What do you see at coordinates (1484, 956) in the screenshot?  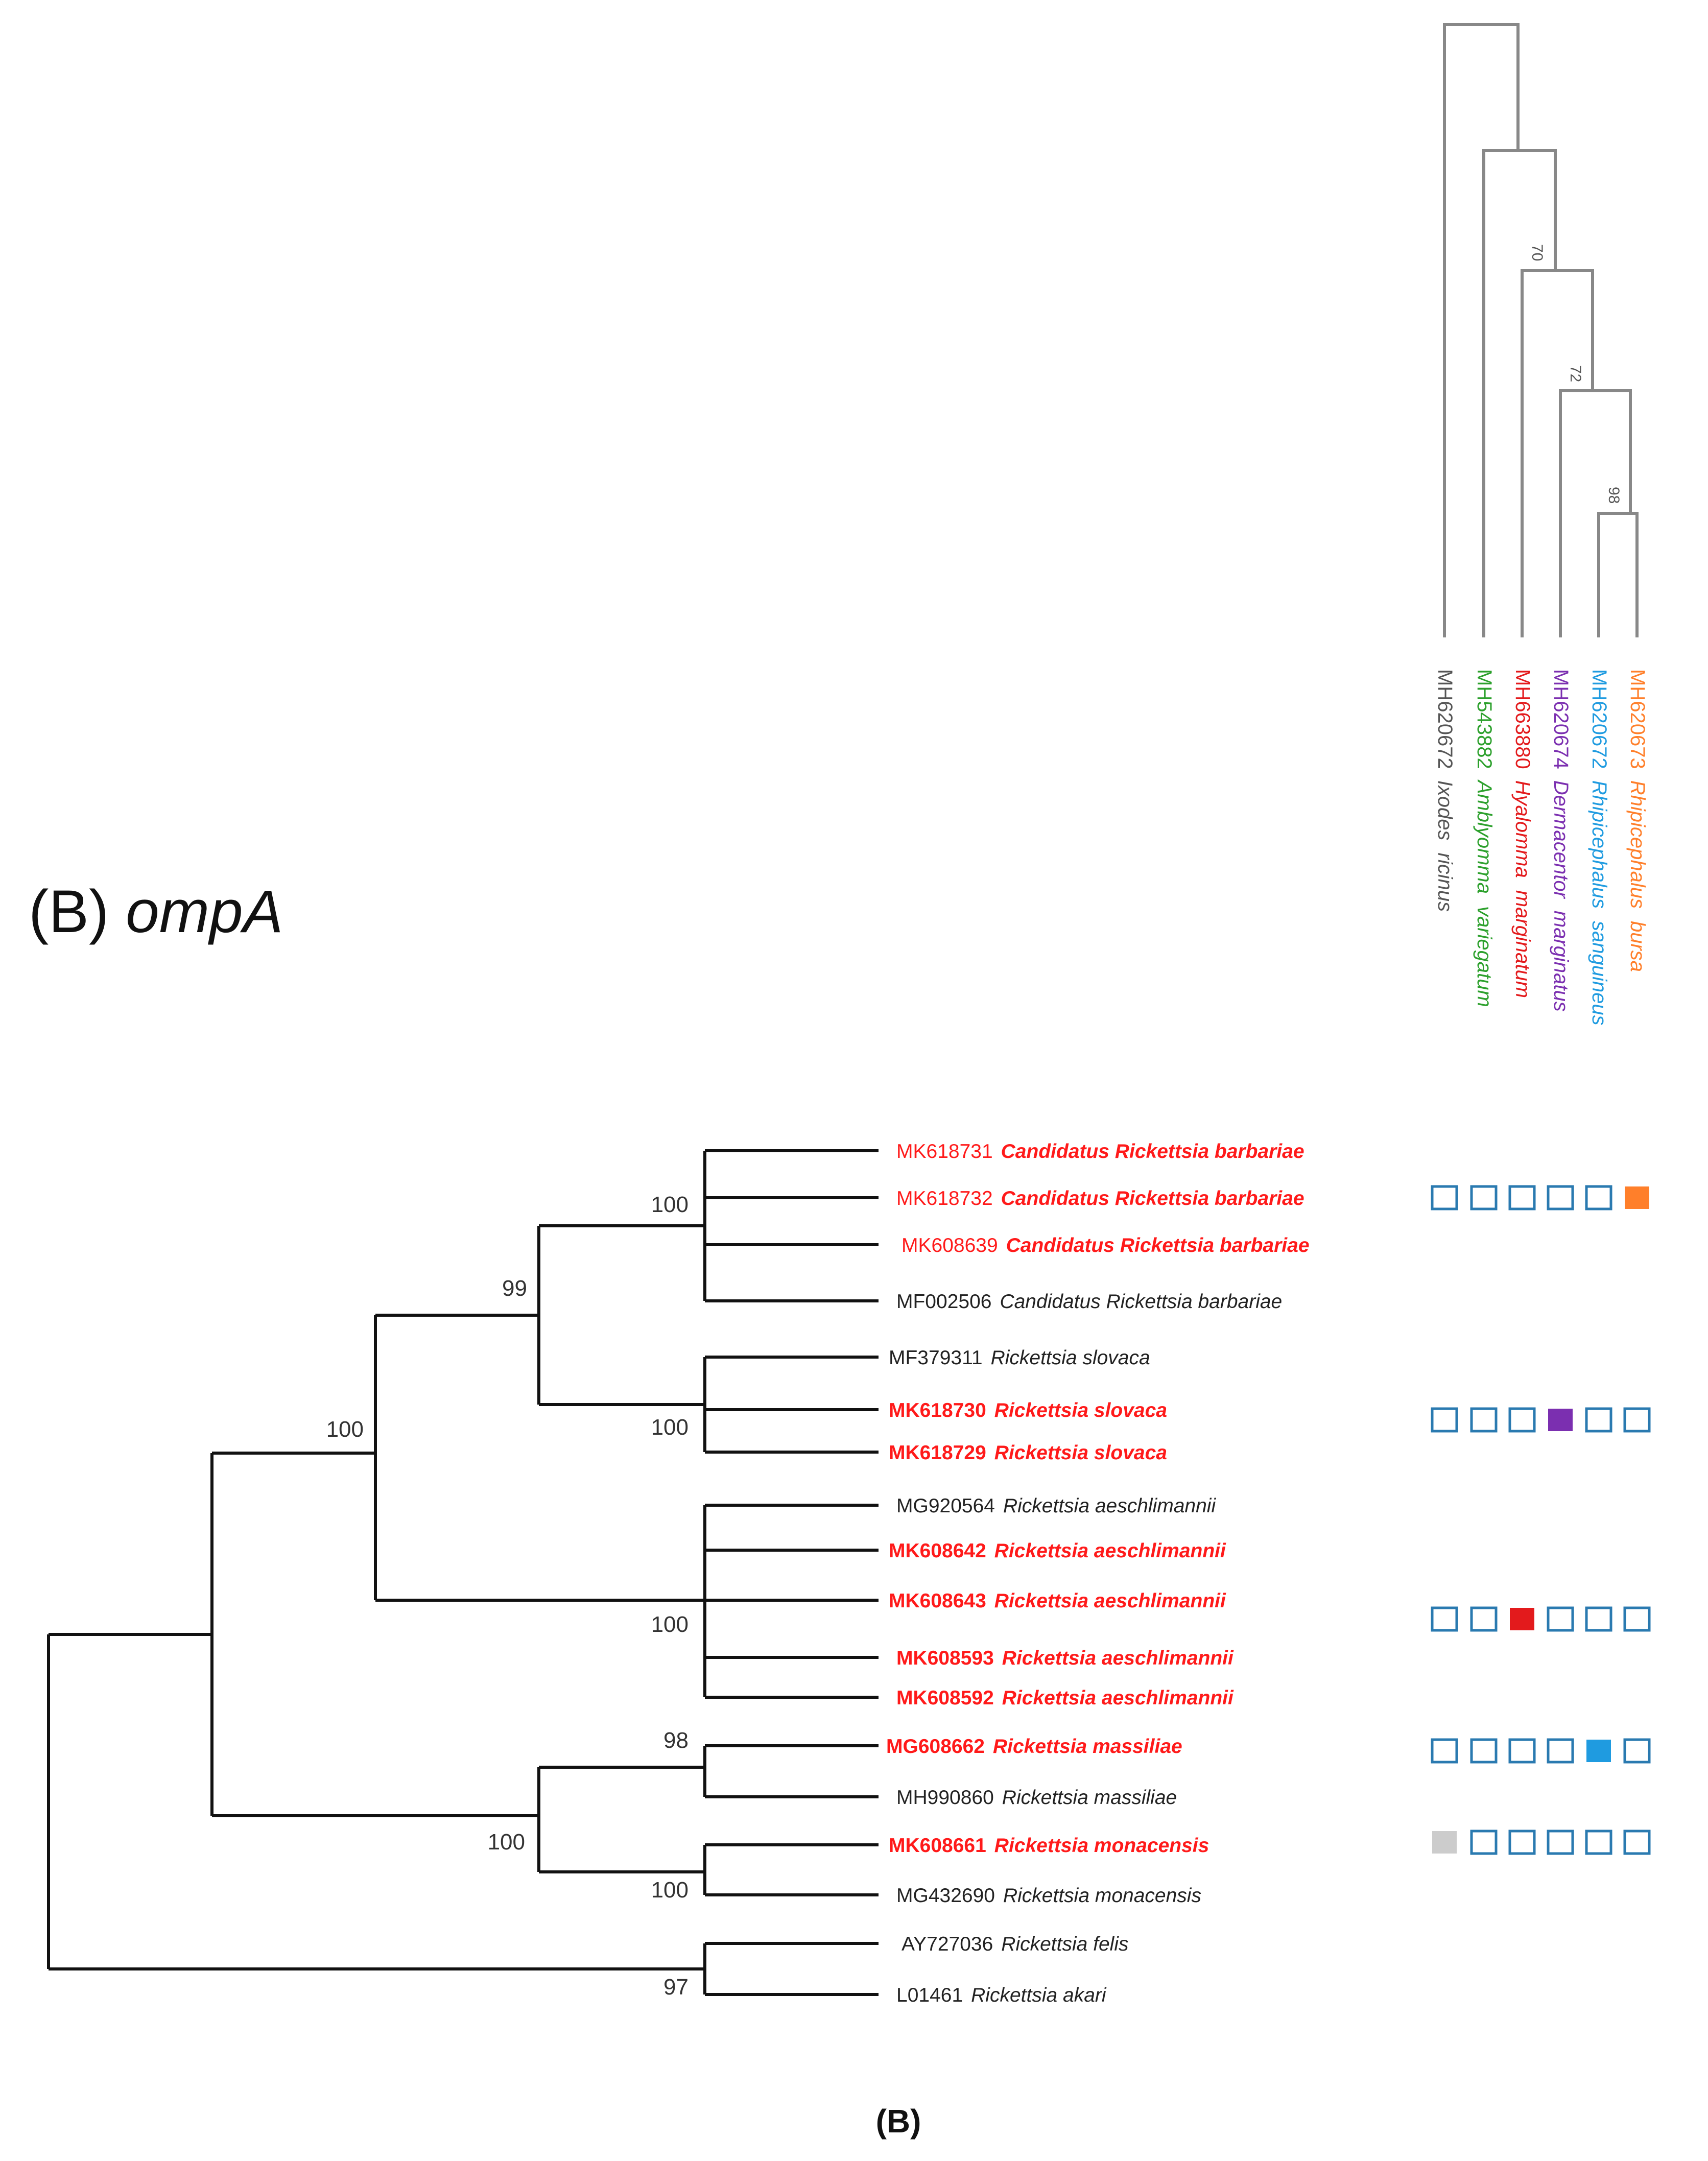 I see `host-species: variegatum` at bounding box center [1484, 956].